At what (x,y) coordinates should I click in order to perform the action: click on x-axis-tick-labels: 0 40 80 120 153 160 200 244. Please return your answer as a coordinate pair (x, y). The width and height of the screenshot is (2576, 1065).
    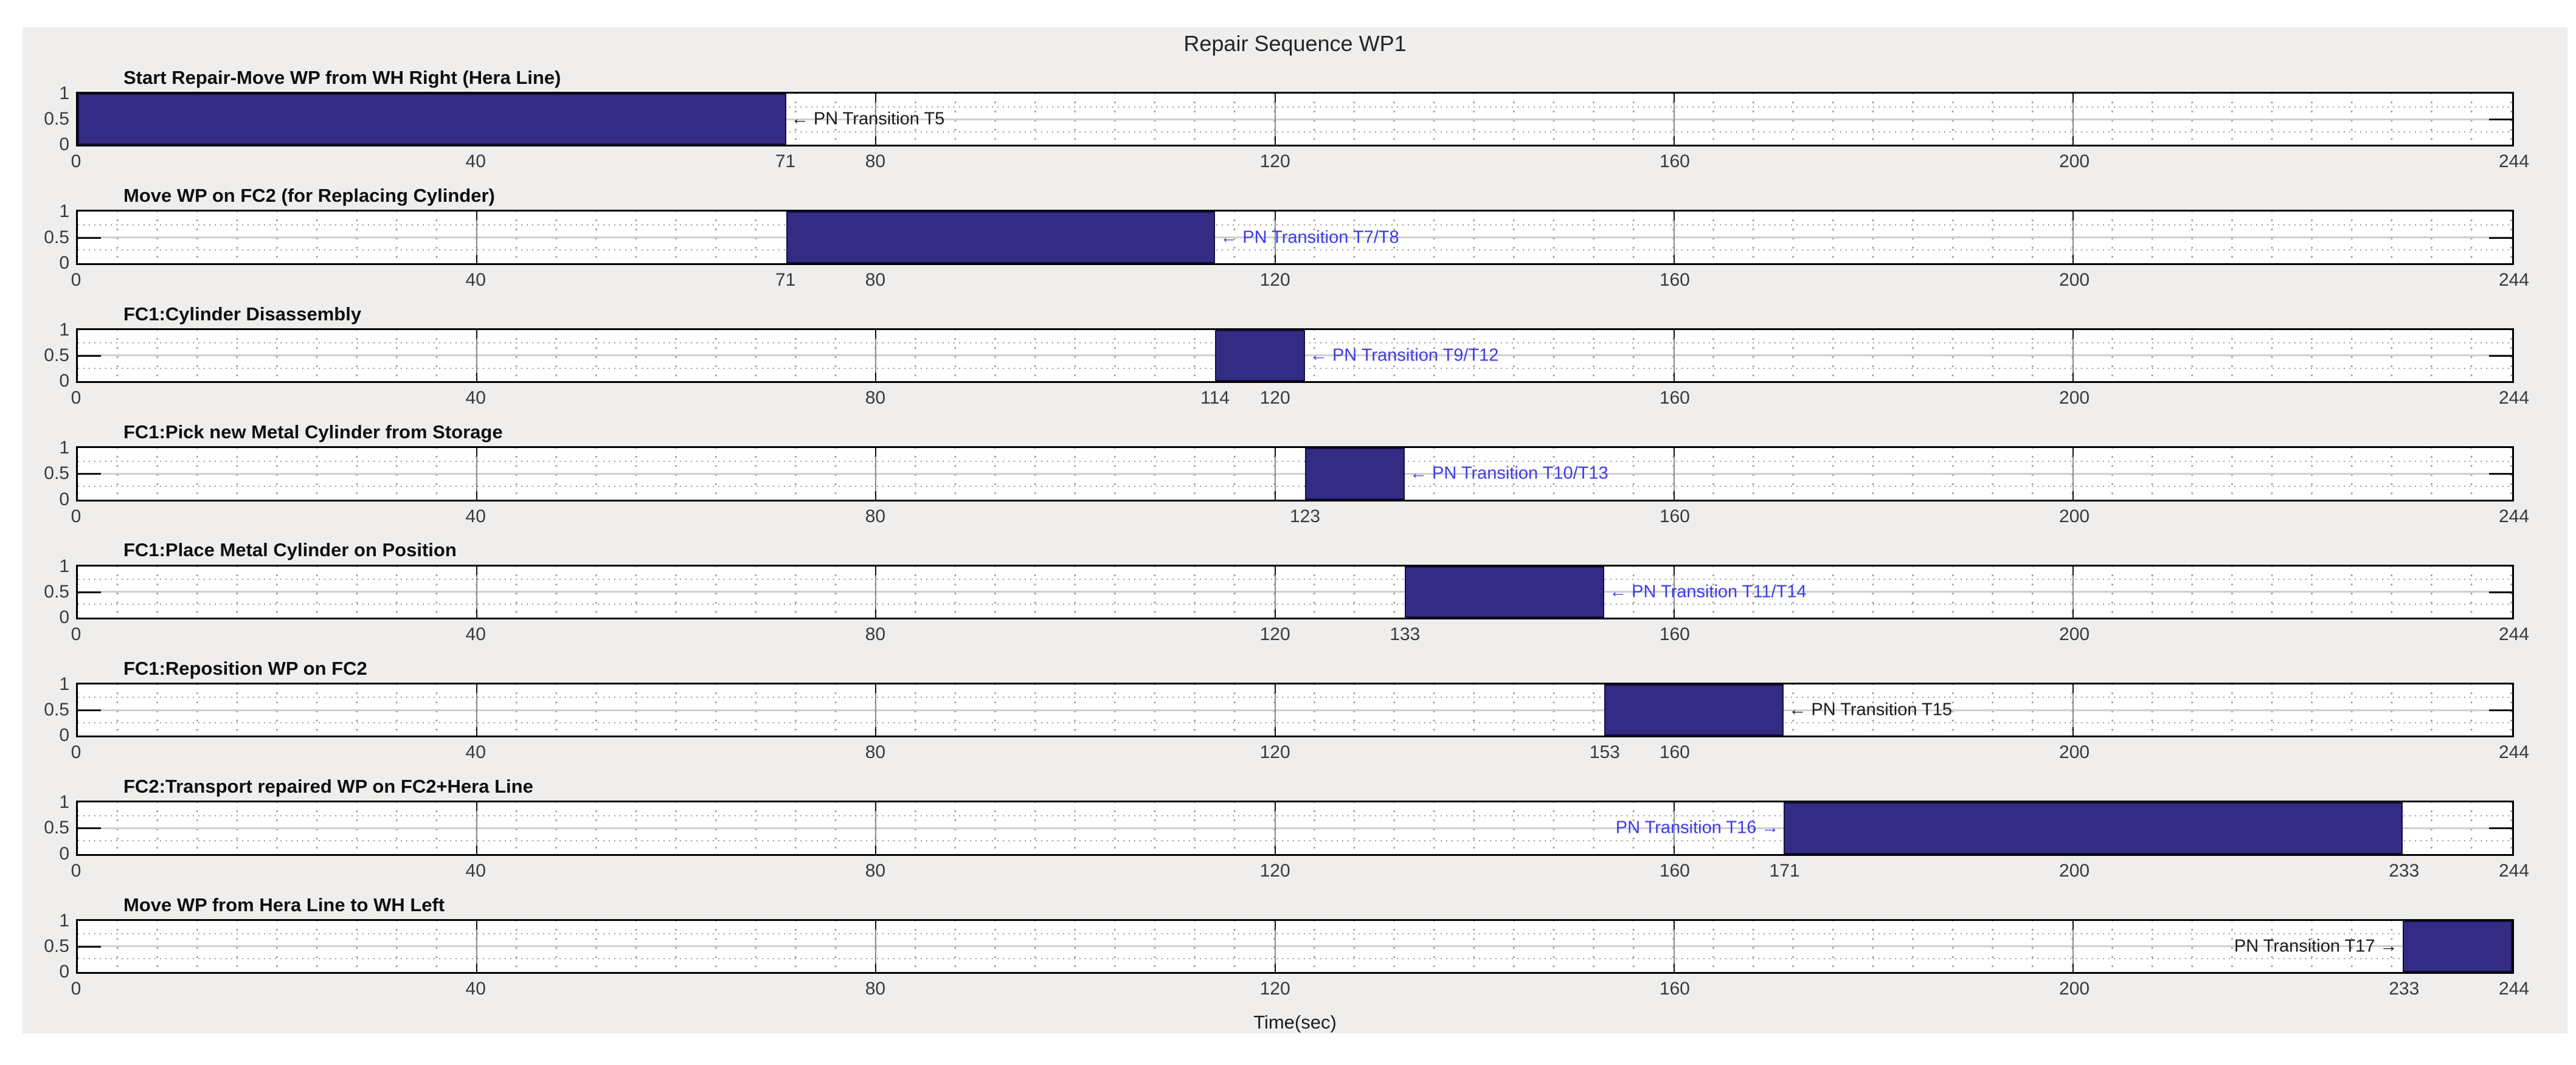
    Looking at the image, I should click on (1300, 754).